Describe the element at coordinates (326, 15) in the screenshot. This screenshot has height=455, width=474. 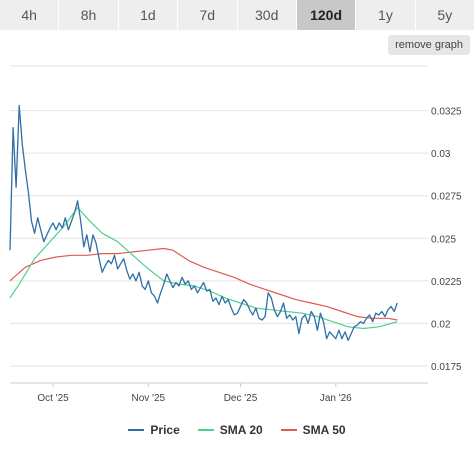
I see `tab-120d: 120d` at that location.